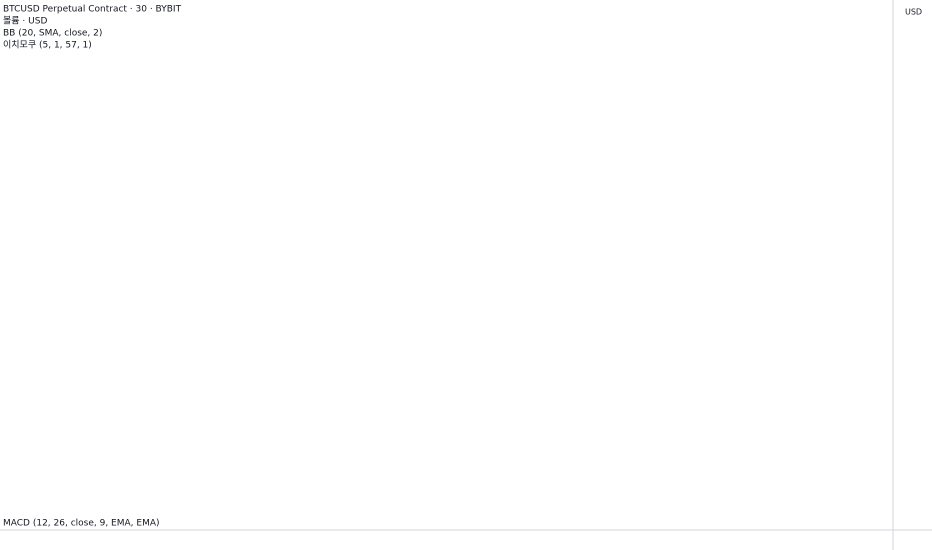 This screenshot has width=932, height=550. I want to click on indicator-label: BB (20, SMA, close, 2), so click(52, 34).